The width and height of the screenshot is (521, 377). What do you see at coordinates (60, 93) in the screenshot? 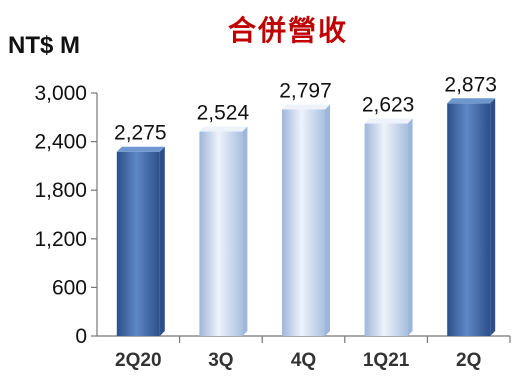
I see `y-tick-label: 3,000` at bounding box center [60, 93].